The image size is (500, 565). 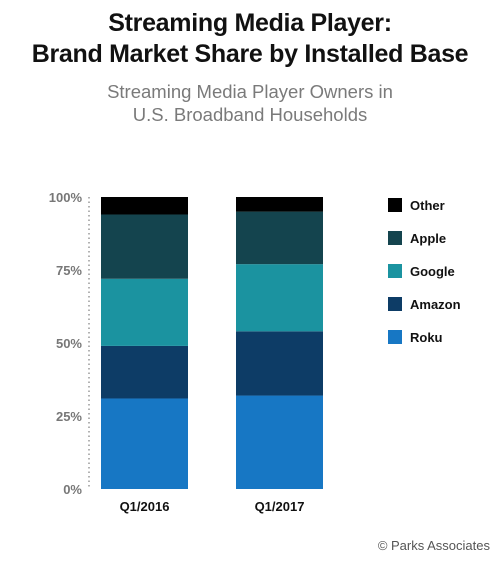 What do you see at coordinates (250, 54) in the screenshot?
I see `title-line-2: Brand Market Share by Installed Base` at bounding box center [250, 54].